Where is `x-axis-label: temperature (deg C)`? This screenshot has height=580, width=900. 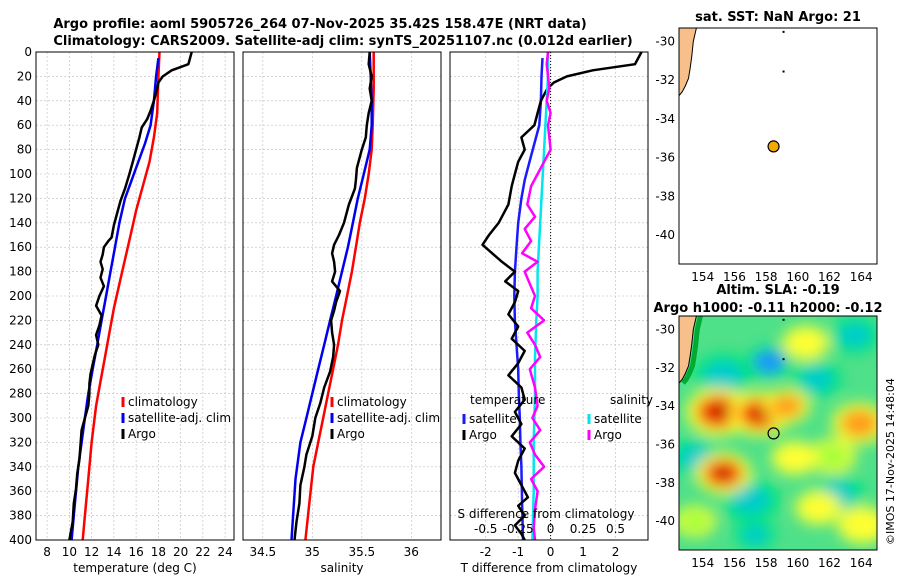
x-axis-label: temperature (deg C) is located at coordinates (134, 568).